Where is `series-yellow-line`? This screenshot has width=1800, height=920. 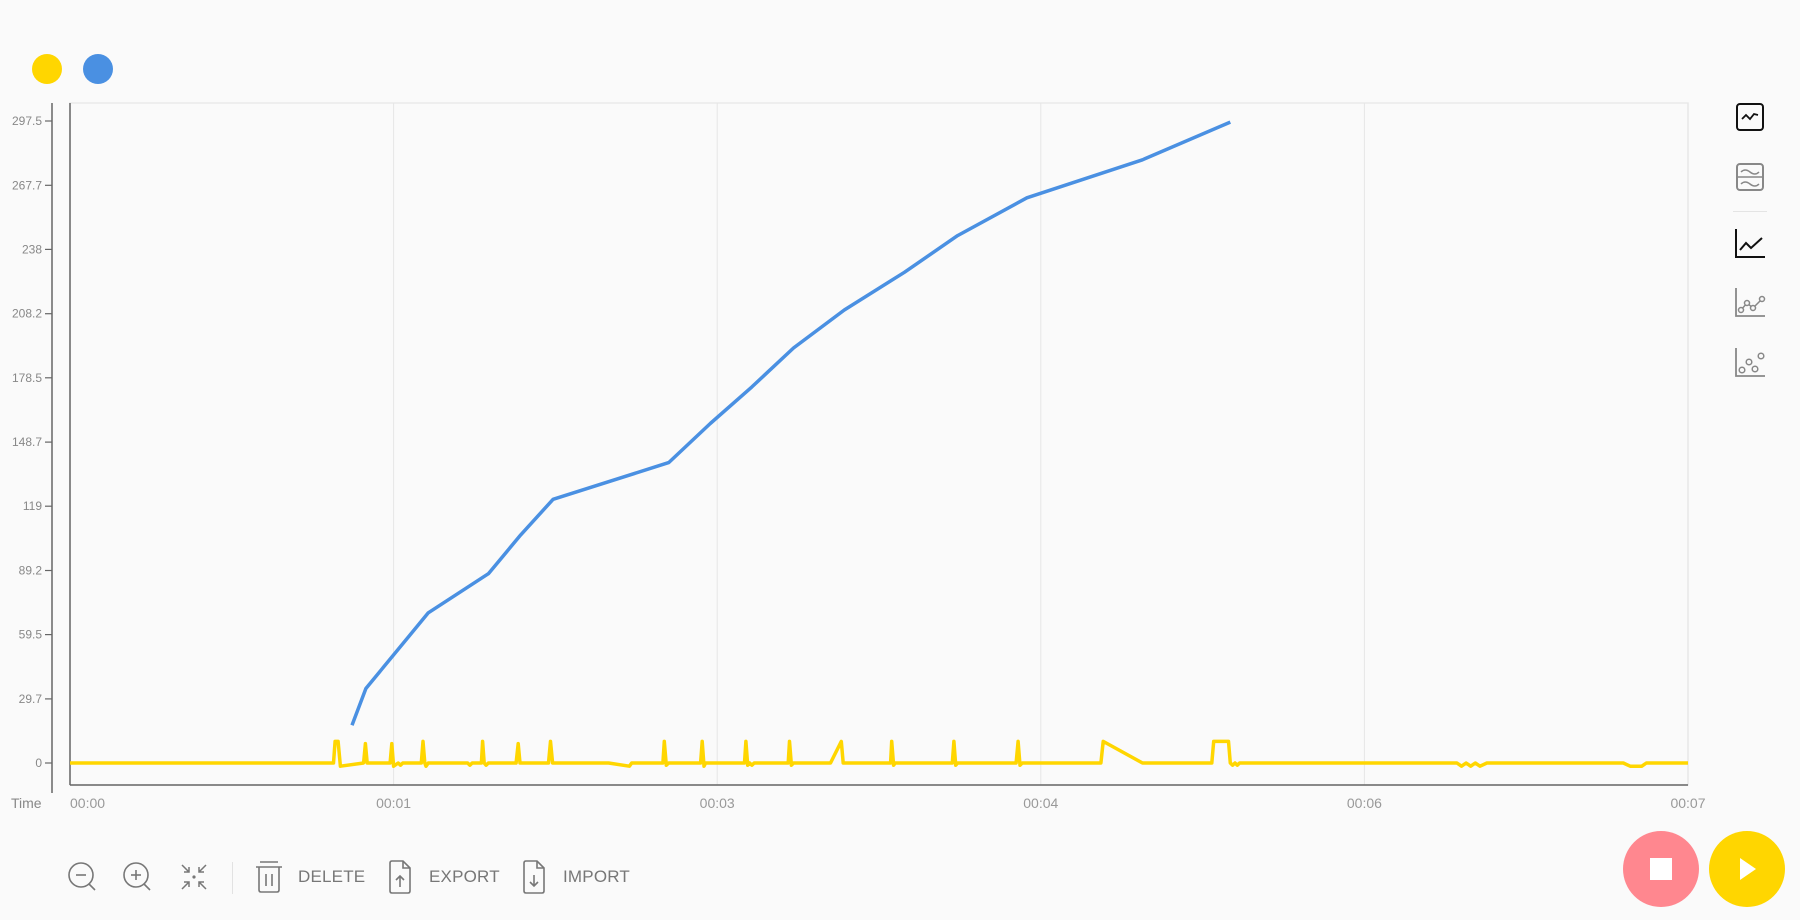
series-yellow-line is located at coordinates (879, 753).